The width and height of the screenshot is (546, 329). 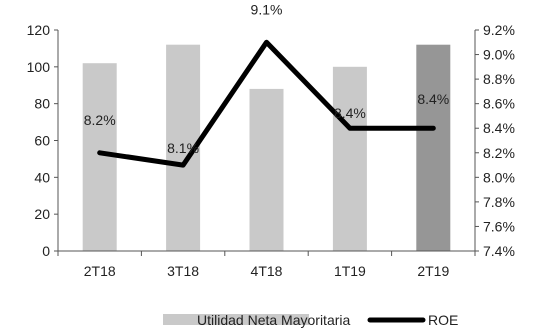 I want to click on legend-label-roe: ROE, so click(x=443, y=320).